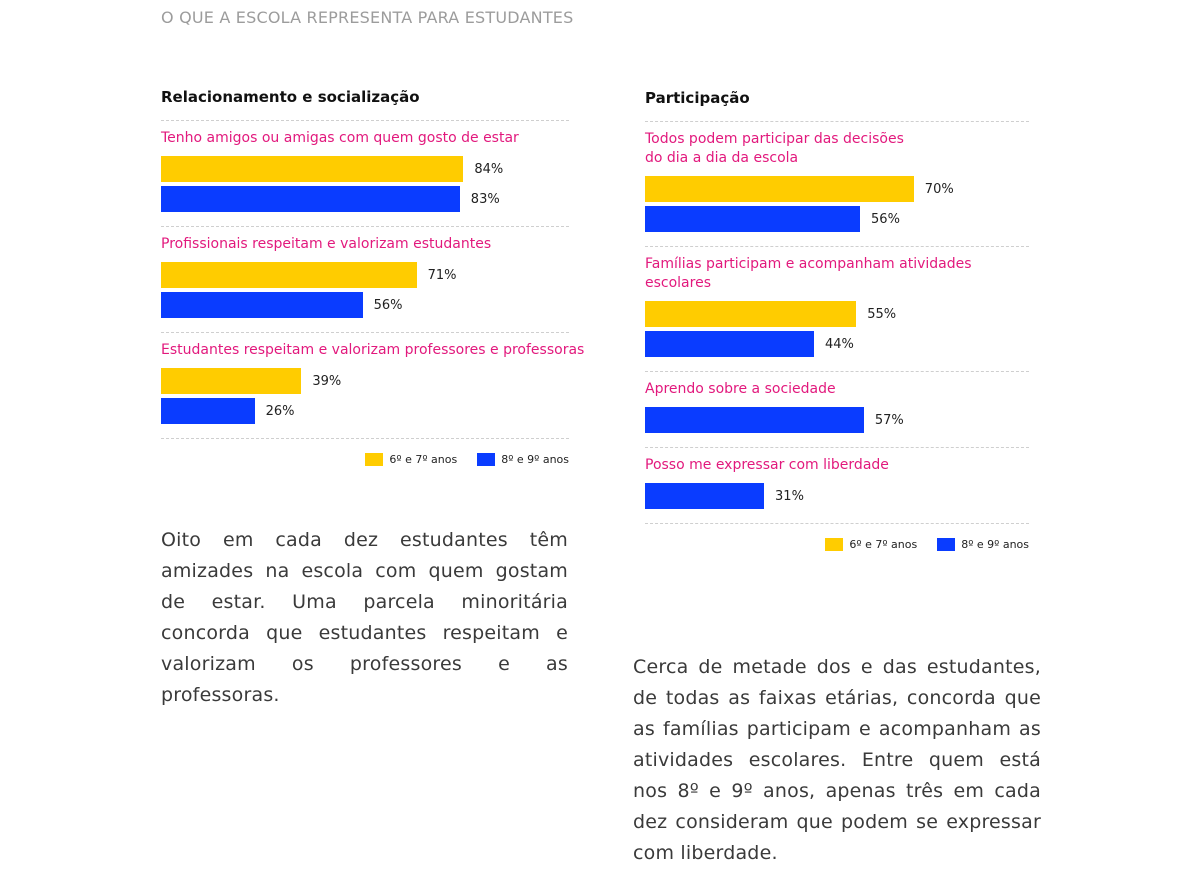  I want to click on bar-row: 55%, so click(837, 314).